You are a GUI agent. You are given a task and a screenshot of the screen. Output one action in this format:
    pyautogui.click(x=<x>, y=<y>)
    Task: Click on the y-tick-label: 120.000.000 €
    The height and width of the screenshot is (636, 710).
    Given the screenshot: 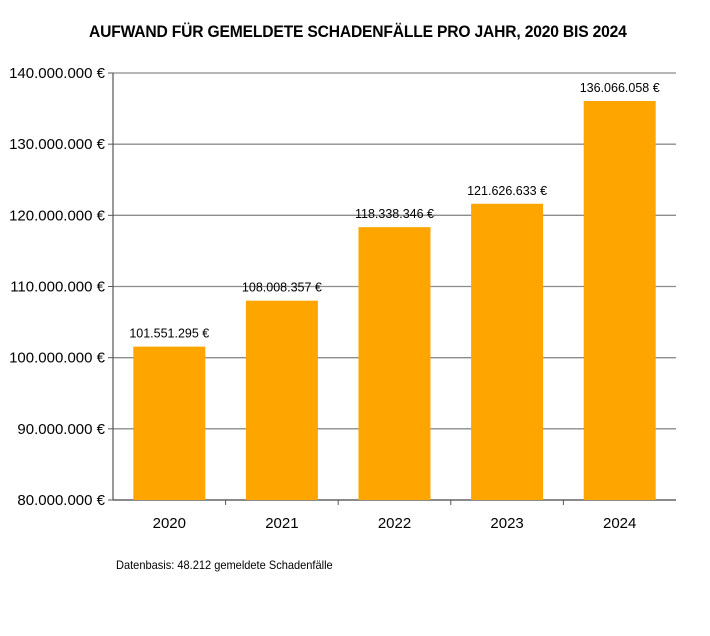 What is the action you would take?
    pyautogui.click(x=57, y=215)
    